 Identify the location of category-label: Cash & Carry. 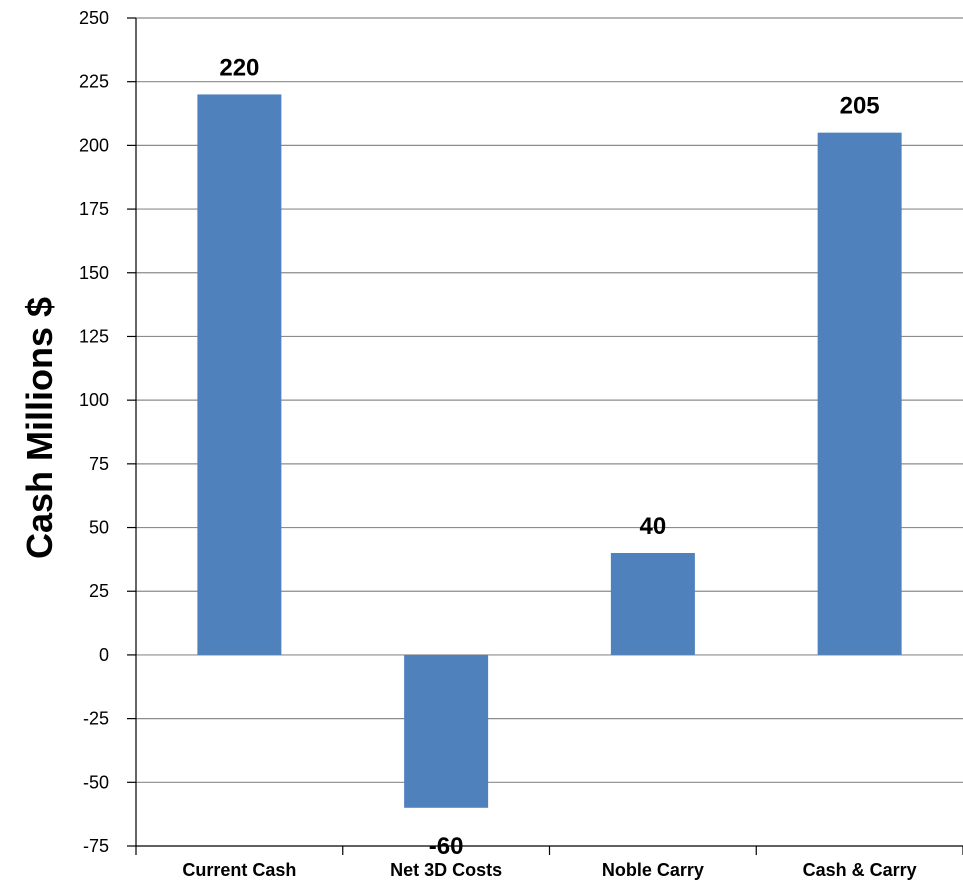
(860, 870).